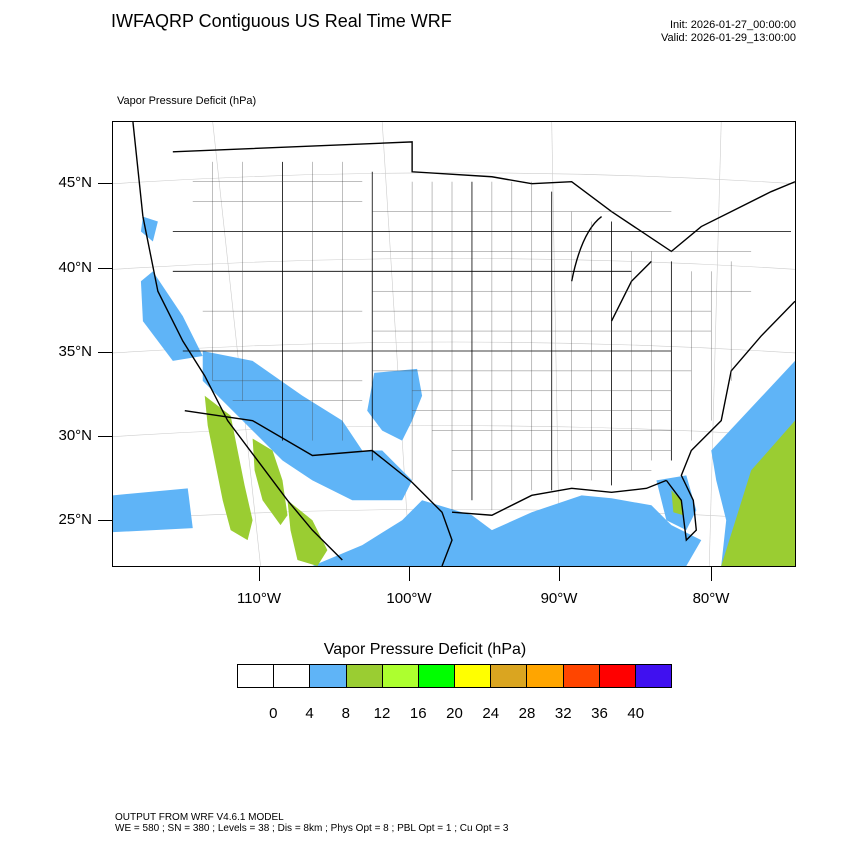 This screenshot has height=850, width=850. Describe the element at coordinates (75, 435) in the screenshot. I see `latitude-label: 30°N` at that location.